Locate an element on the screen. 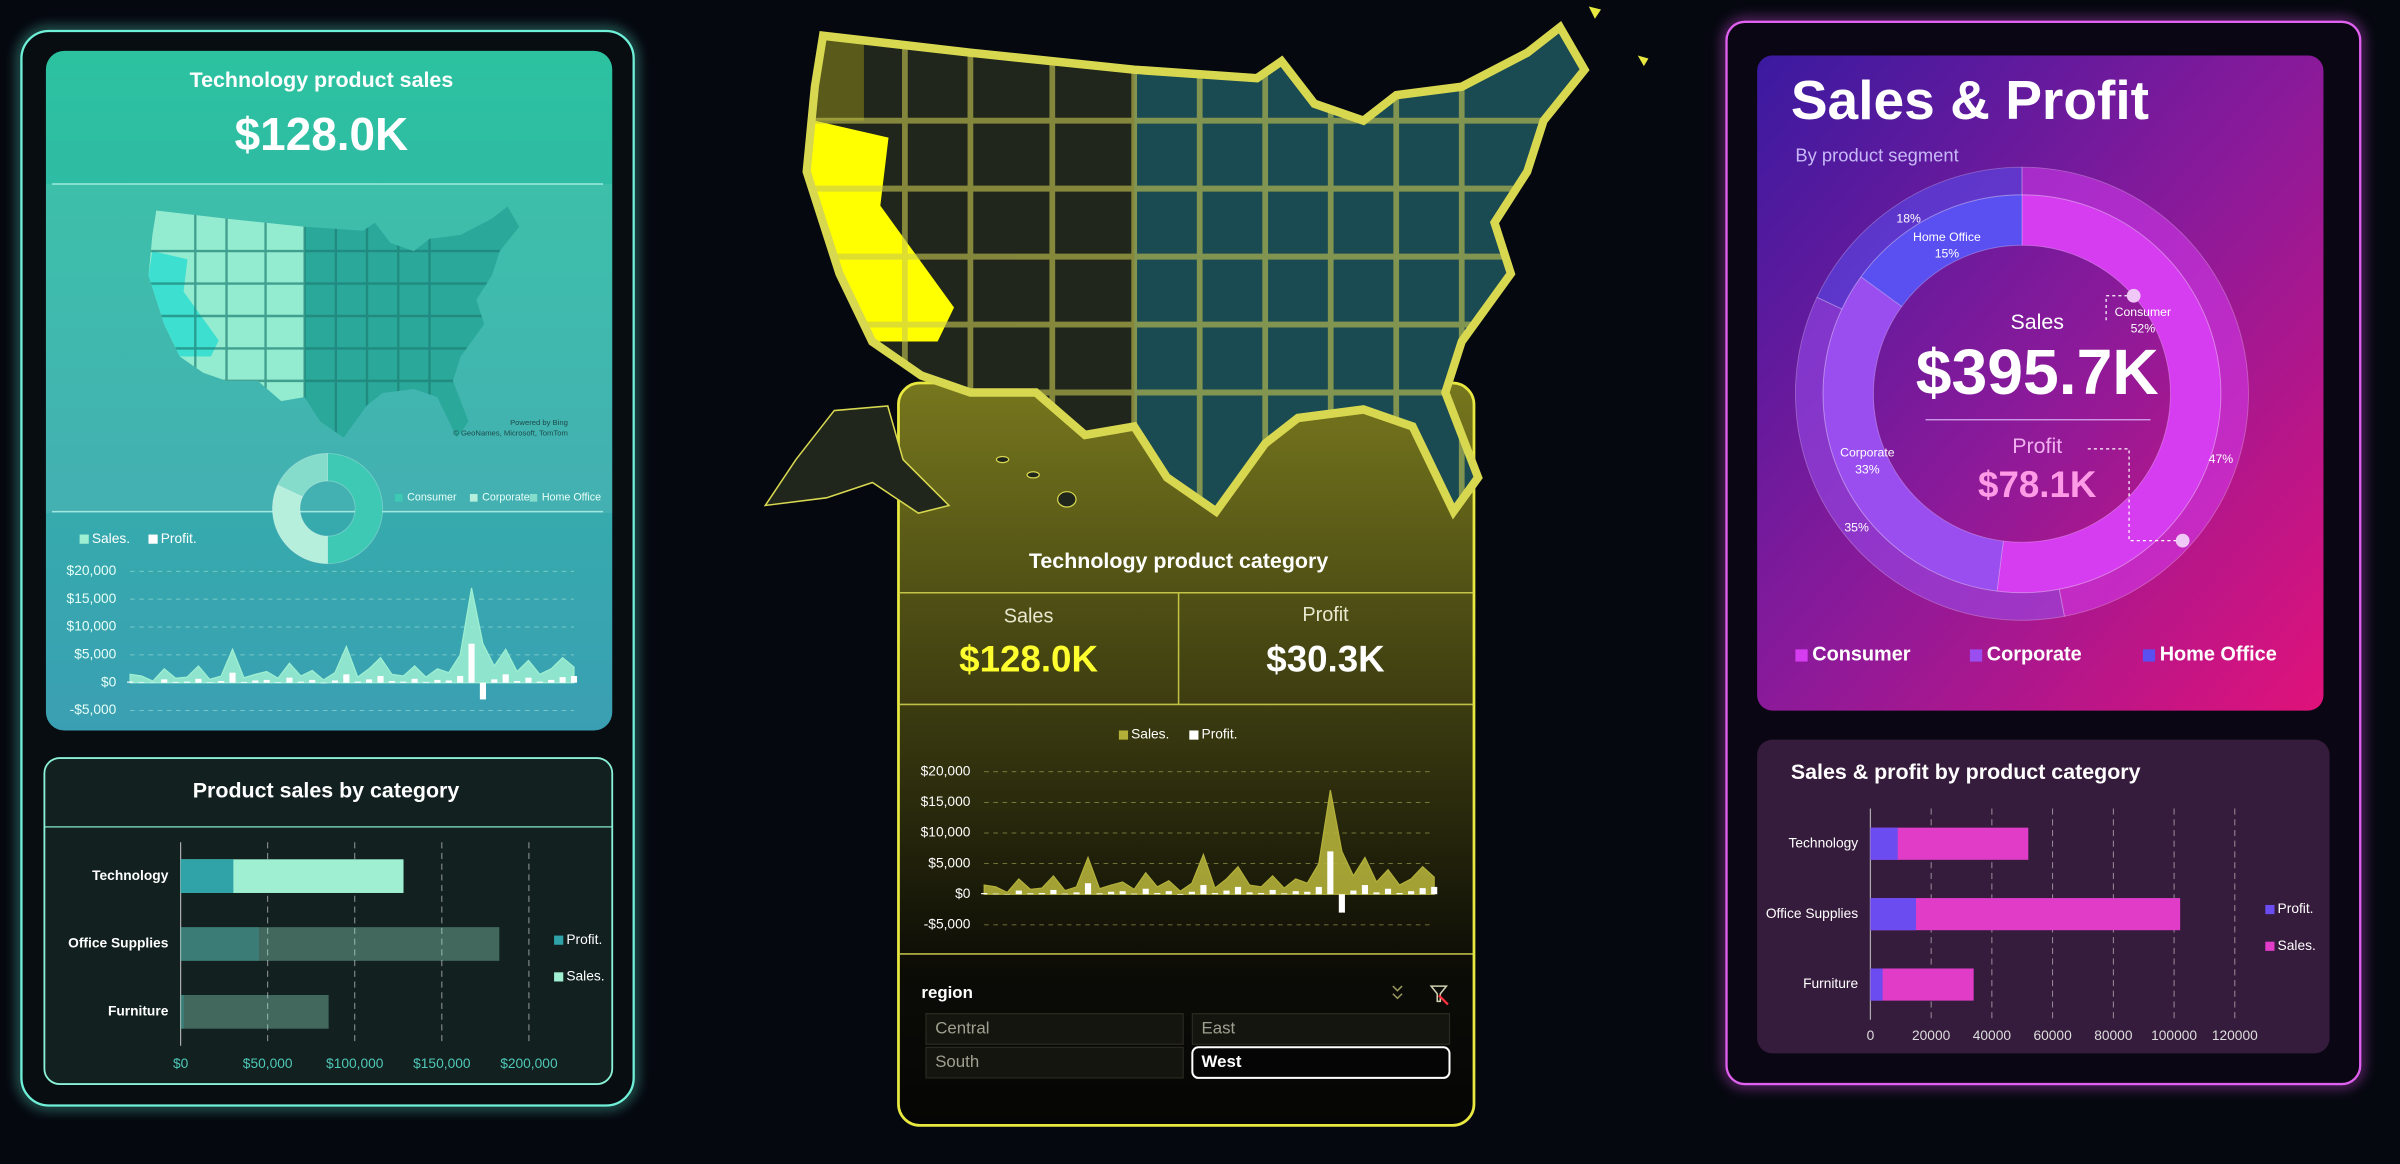  slicer-label: West is located at coordinates (1222, 1061).